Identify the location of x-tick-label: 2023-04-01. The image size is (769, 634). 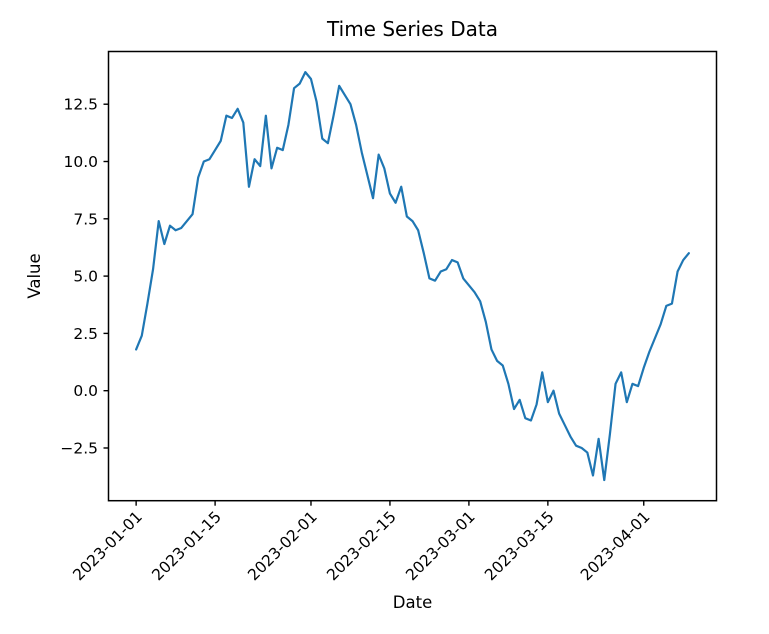
(615, 546).